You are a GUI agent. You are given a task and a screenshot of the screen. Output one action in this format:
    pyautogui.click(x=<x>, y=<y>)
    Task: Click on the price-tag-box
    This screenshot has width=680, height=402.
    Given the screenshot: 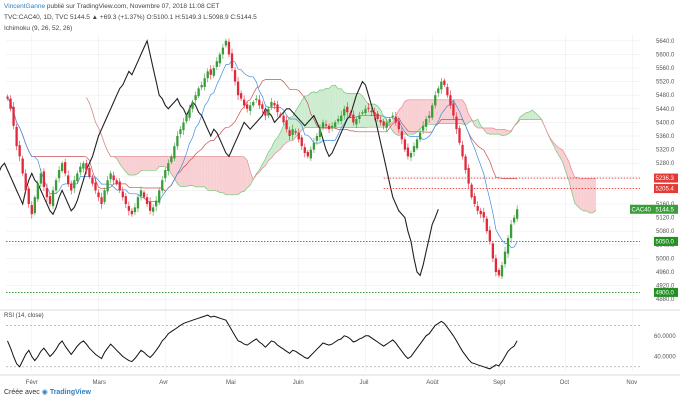 What is the action you would take?
    pyautogui.click(x=666, y=189)
    